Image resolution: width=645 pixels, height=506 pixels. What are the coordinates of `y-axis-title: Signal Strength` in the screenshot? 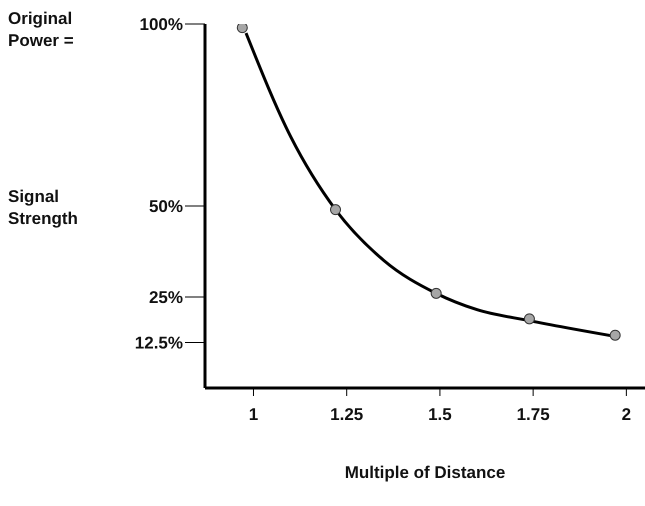 It's located at (43, 208).